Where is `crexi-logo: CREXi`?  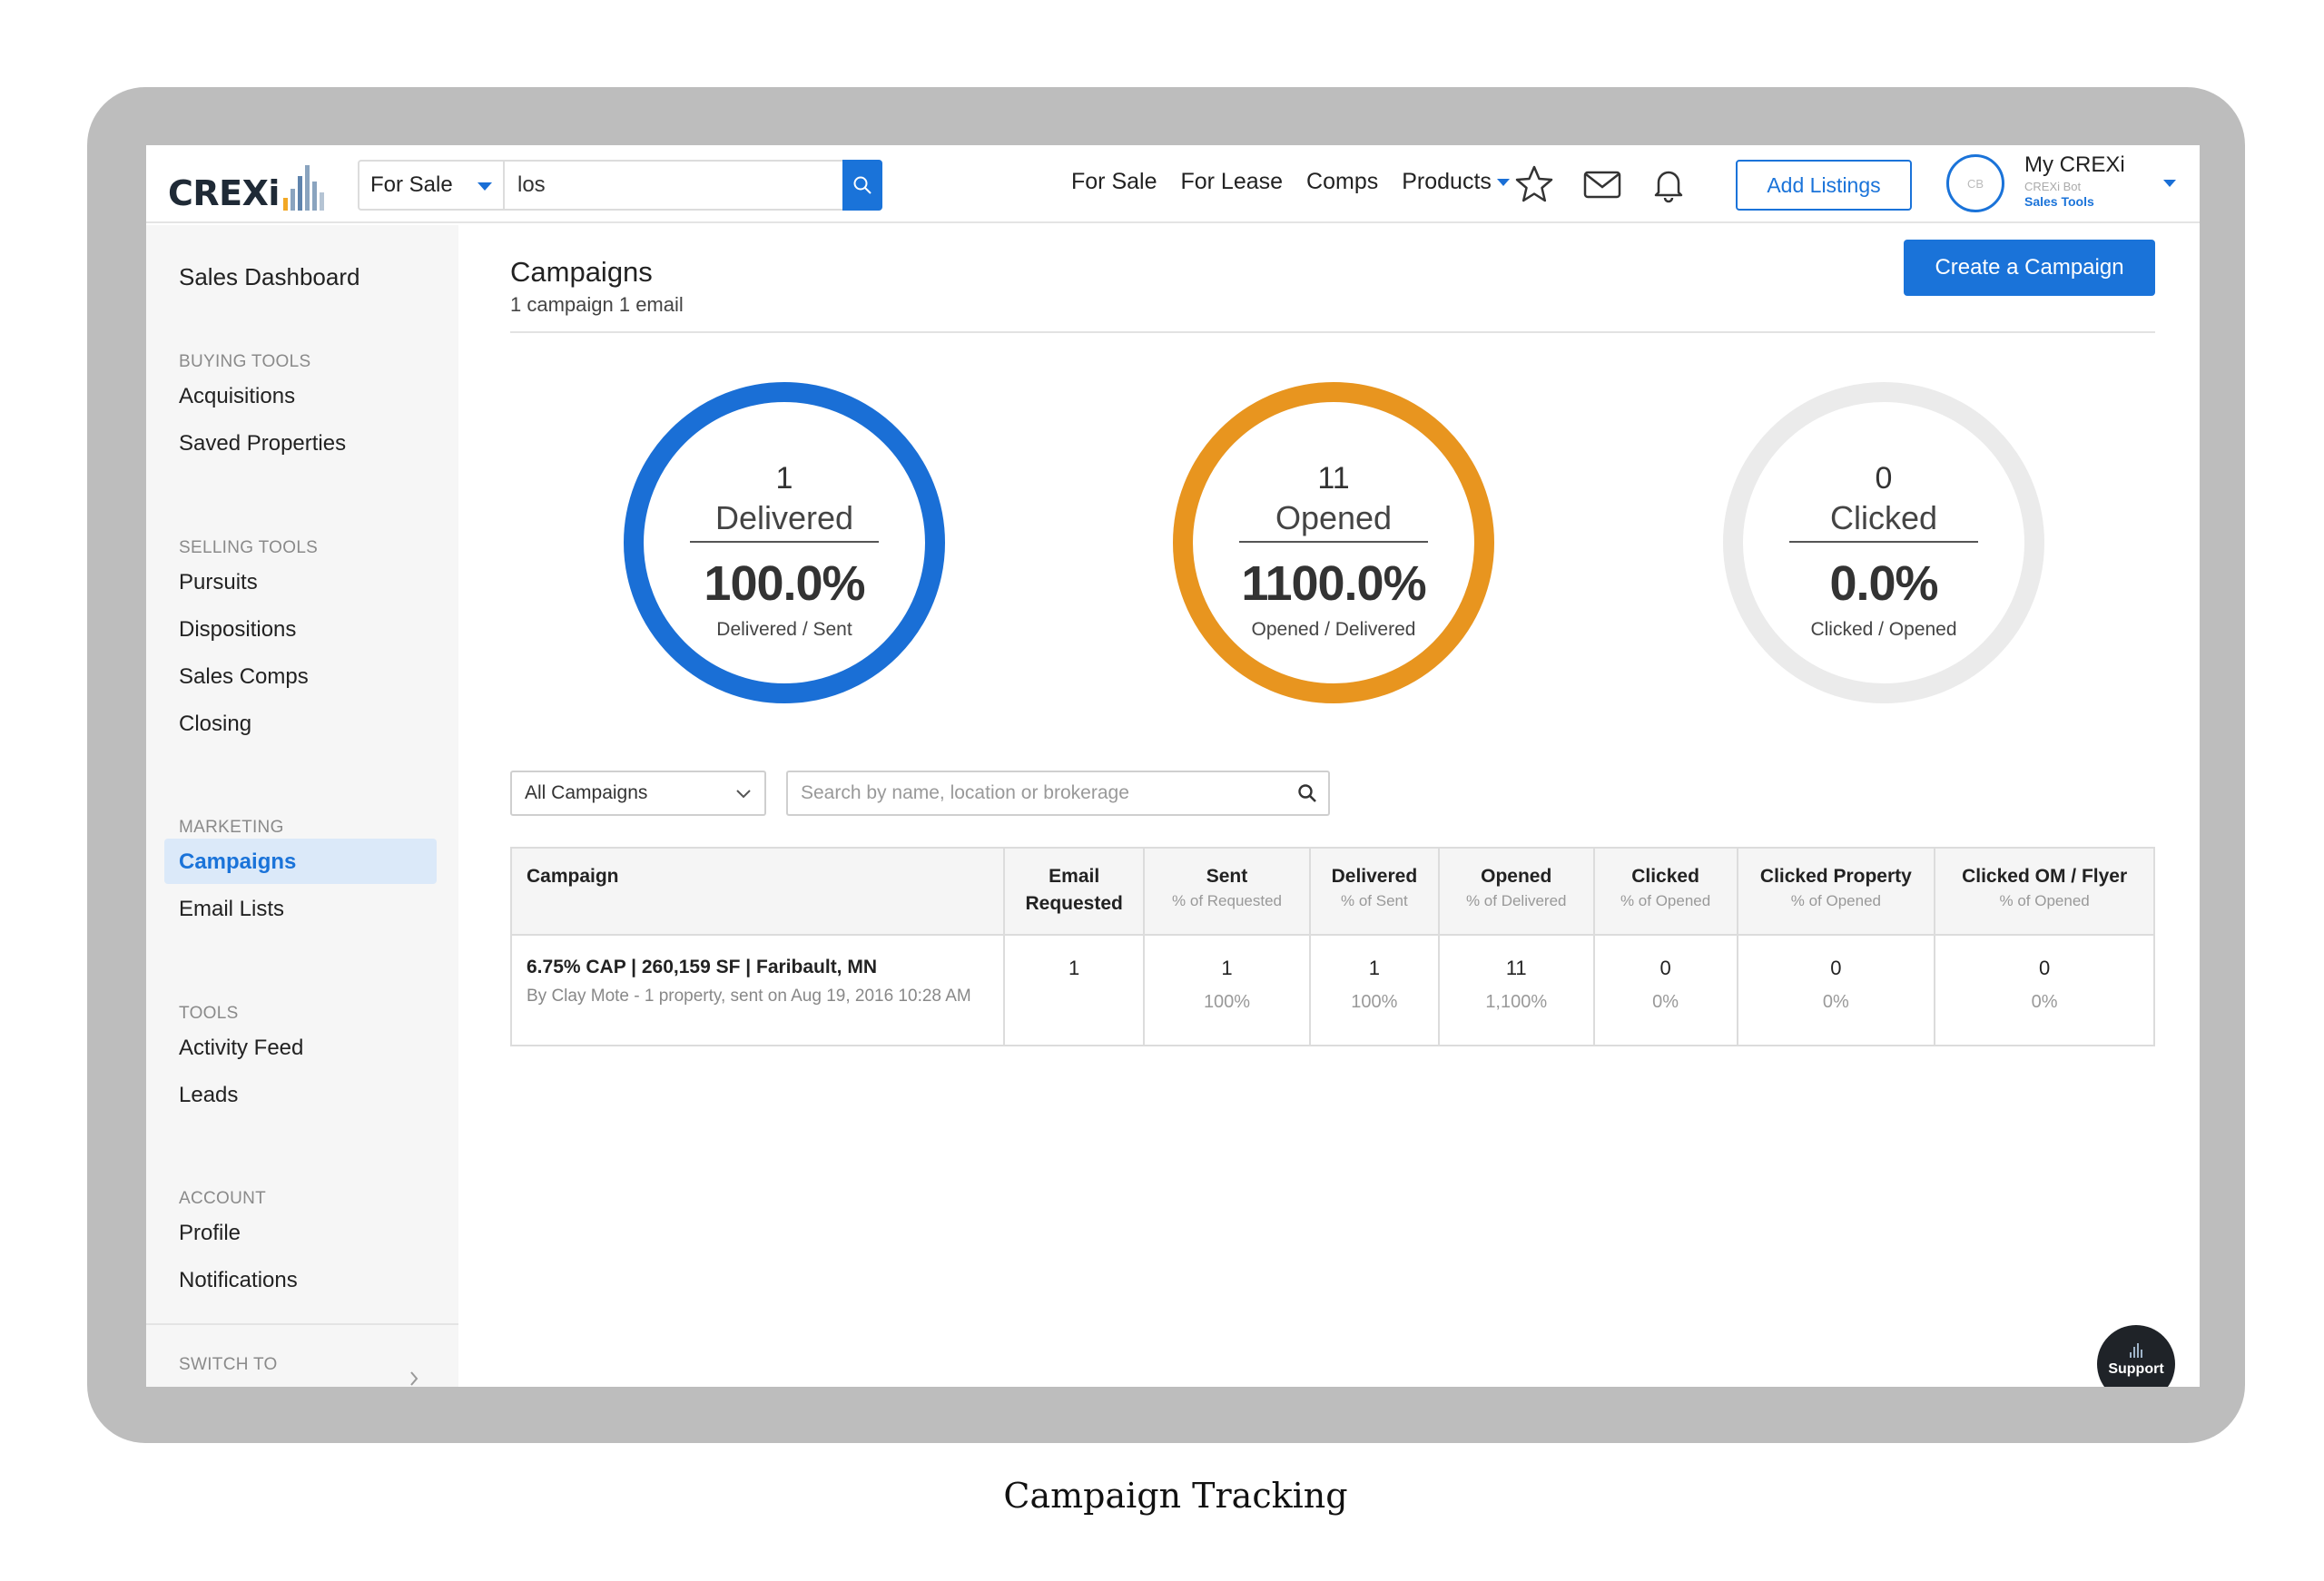
crexi-logo: CREXi is located at coordinates (246, 185).